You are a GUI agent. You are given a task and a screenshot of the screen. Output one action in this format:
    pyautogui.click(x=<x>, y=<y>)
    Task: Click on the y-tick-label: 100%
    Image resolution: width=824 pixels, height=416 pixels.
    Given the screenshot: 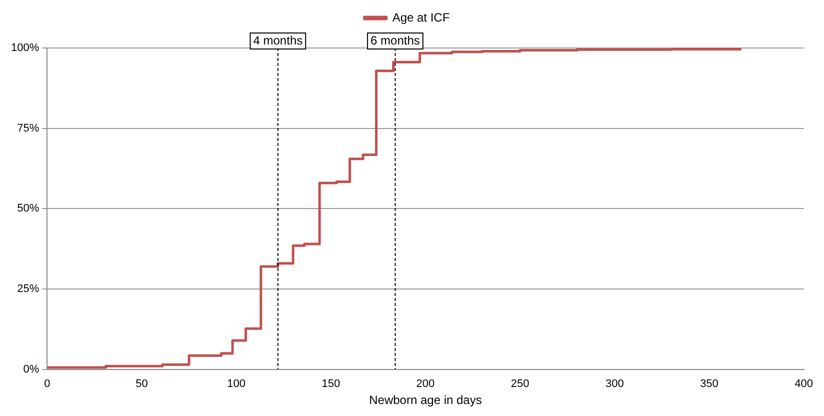 What is the action you would take?
    pyautogui.click(x=25, y=48)
    